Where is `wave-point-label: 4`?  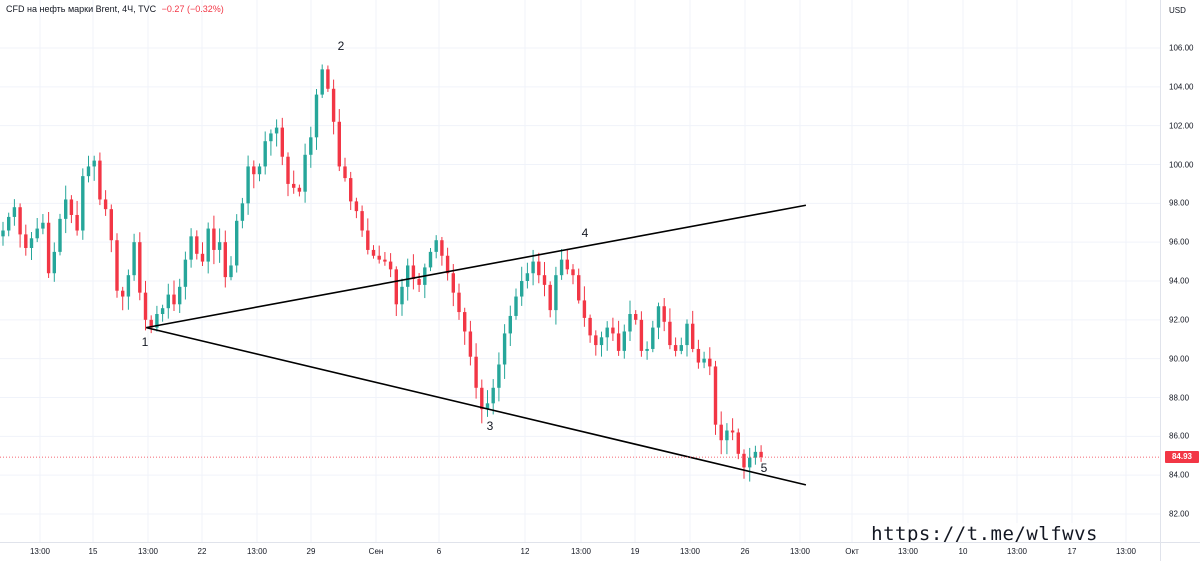
wave-point-label: 4 is located at coordinates (585, 233).